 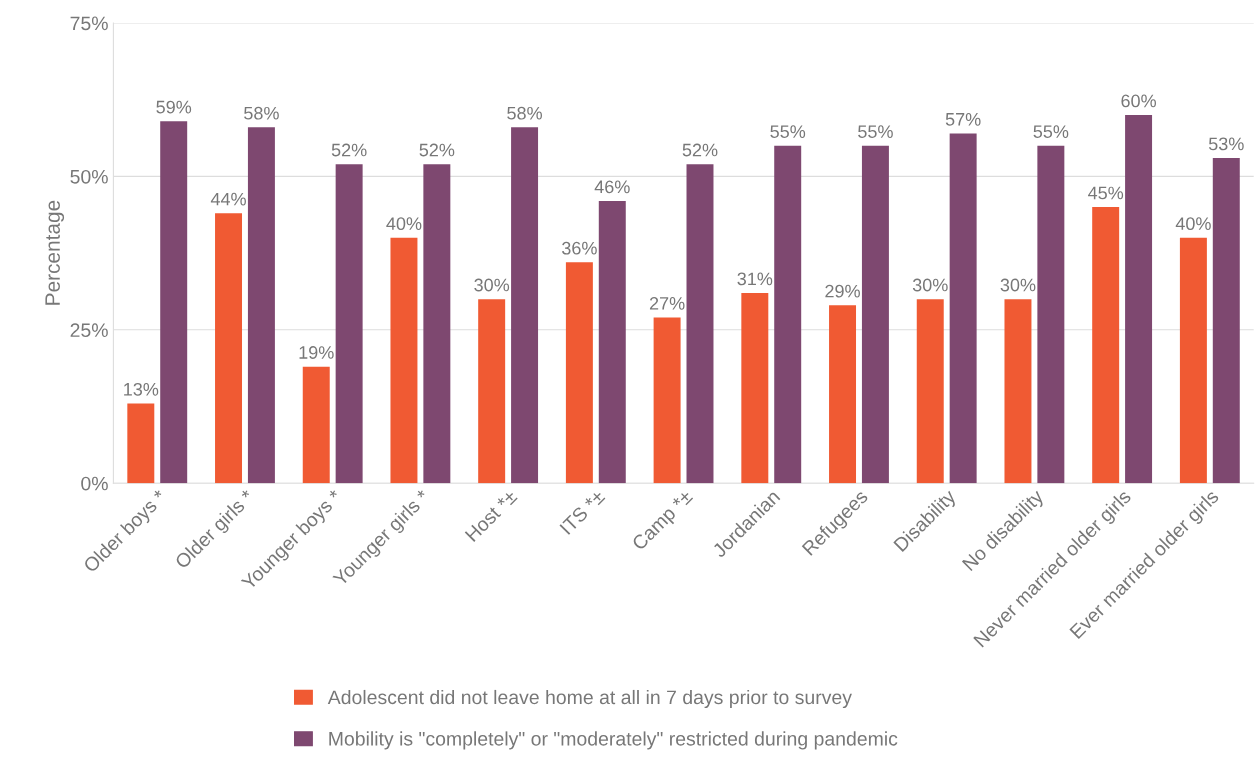 What do you see at coordinates (579, 248) in the screenshot?
I see `data-label: 36%` at bounding box center [579, 248].